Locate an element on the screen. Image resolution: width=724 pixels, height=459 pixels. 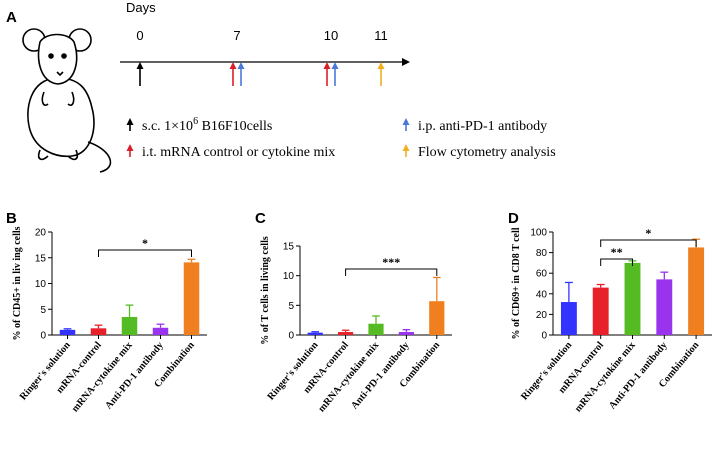
day-label: 0 is located at coordinates (139, 35).